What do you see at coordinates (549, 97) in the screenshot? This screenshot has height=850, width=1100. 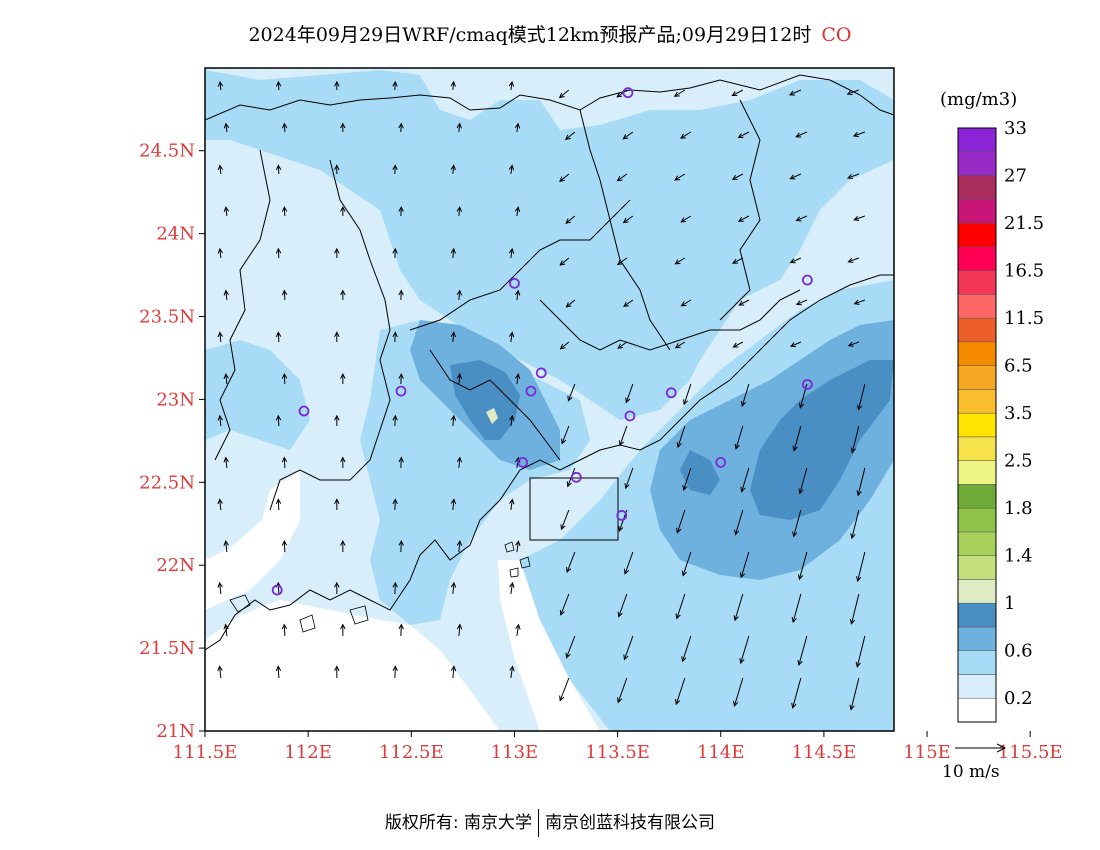 I see `province-boundary-north` at bounding box center [549, 97].